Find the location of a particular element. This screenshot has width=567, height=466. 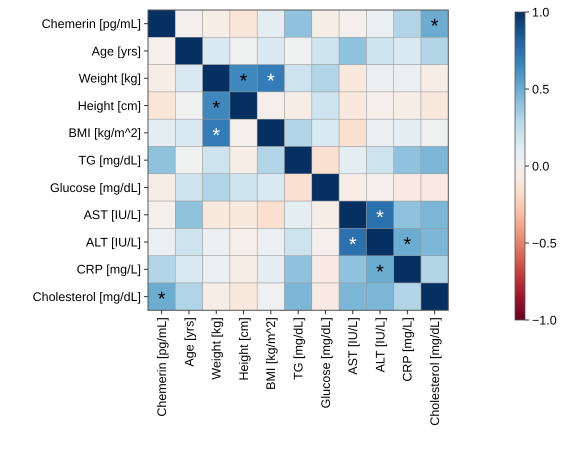

x-tick-label: CRP [mg/L] is located at coordinates (407, 349).